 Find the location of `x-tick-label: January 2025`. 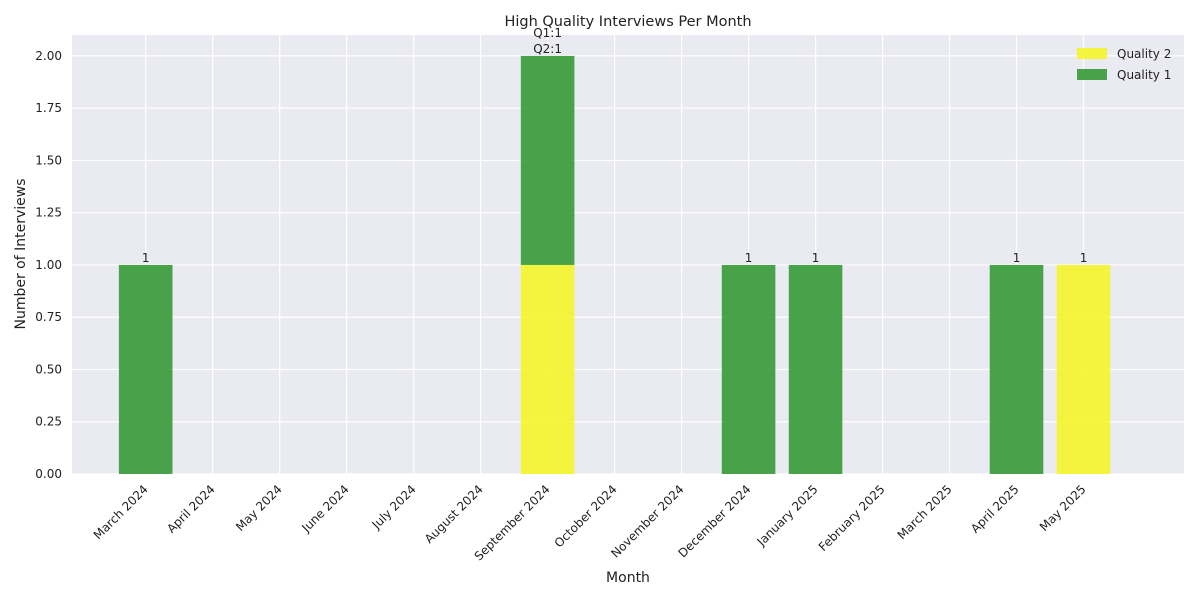

x-tick-label: January 2025 is located at coordinates (787, 515).